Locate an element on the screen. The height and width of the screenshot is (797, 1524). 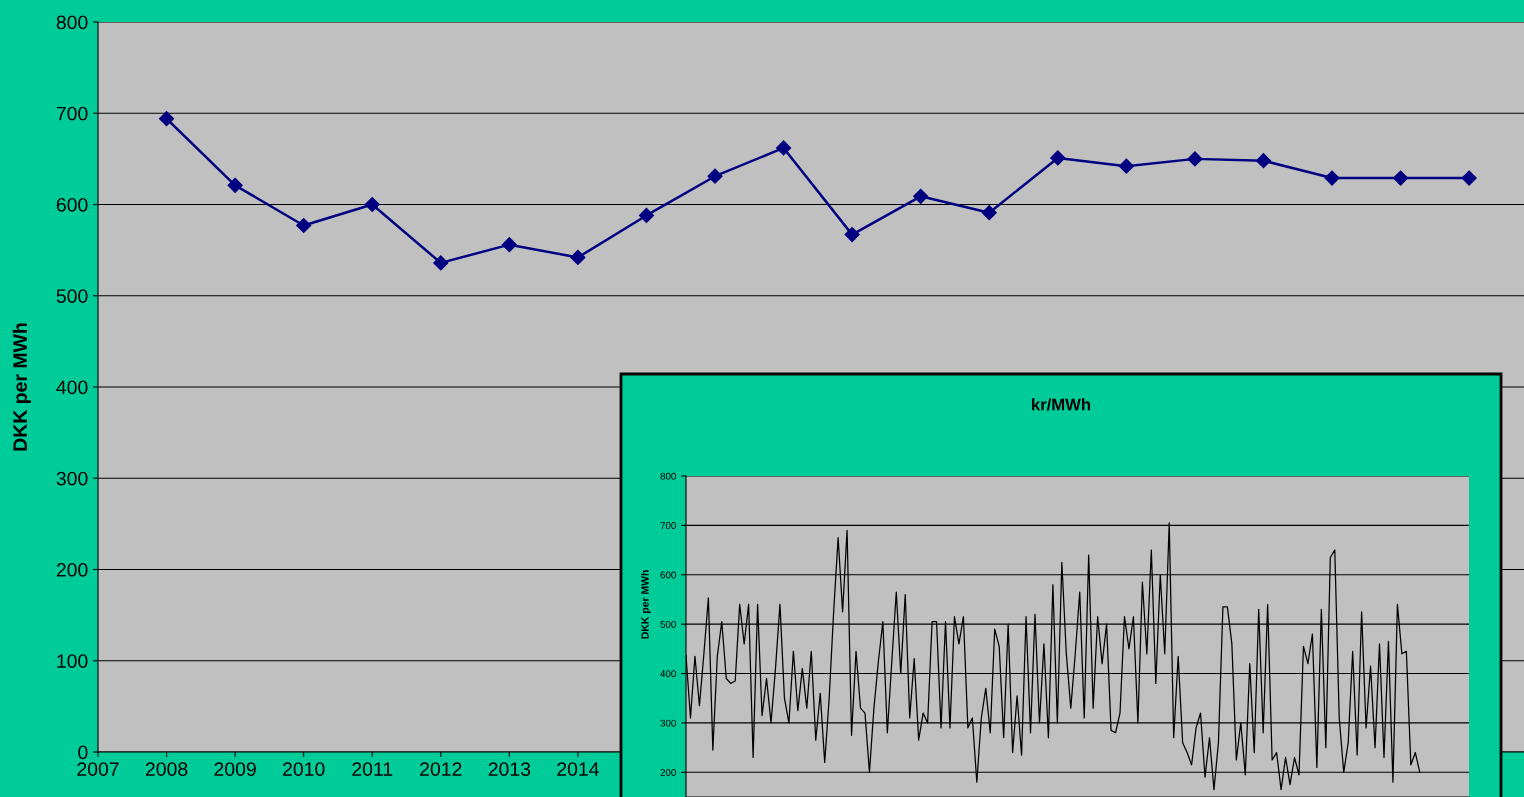
y-tick-label: 100 is located at coordinates (72, 661).